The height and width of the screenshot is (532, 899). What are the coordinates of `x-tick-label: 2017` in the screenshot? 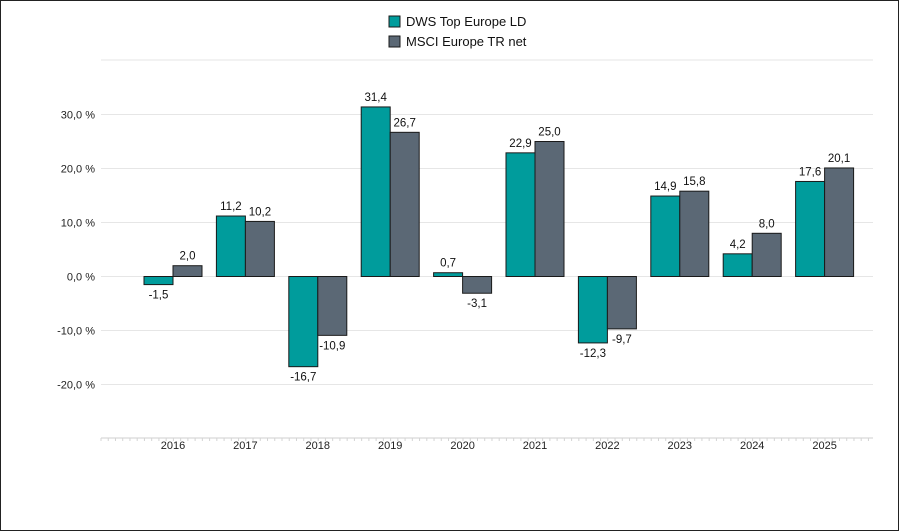 It's located at (245, 446).